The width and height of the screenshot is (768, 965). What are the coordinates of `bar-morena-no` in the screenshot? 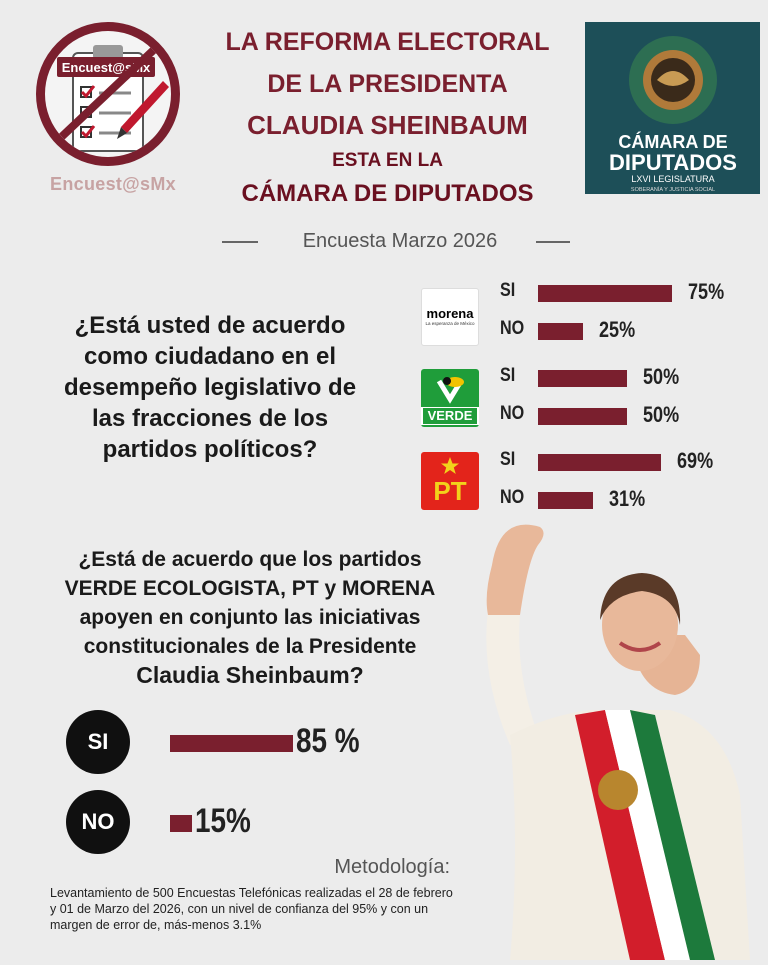 It's located at (560, 331).